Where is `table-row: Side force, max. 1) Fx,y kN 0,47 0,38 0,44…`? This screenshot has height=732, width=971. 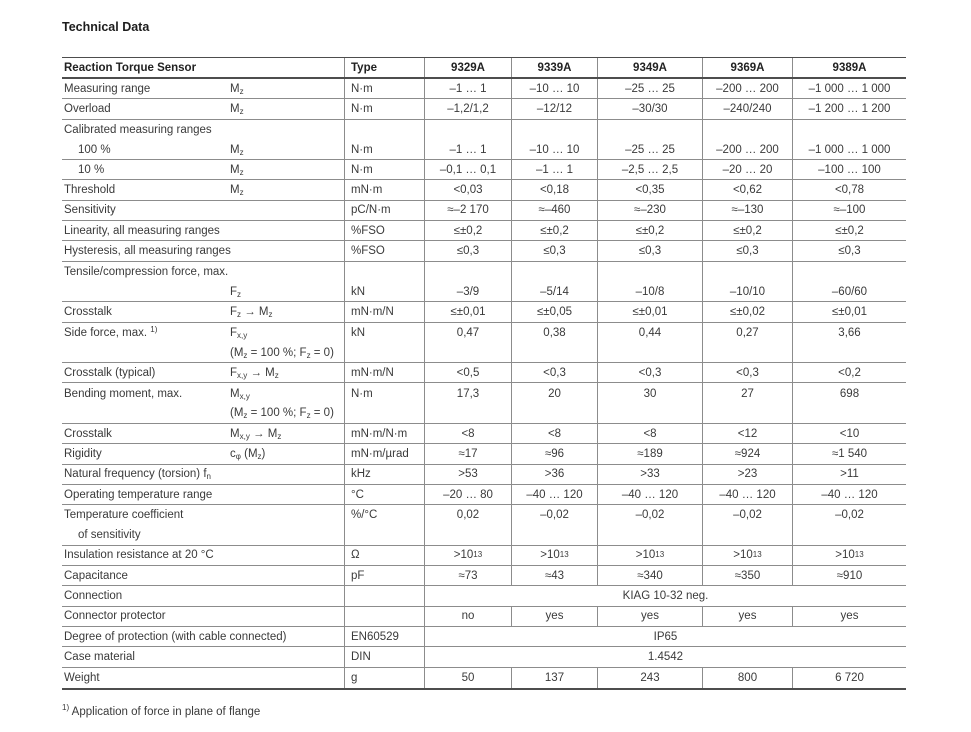 table-row: Side force, max. 1) Fx,y kN 0,47 0,38 0,44… is located at coordinates (484, 332).